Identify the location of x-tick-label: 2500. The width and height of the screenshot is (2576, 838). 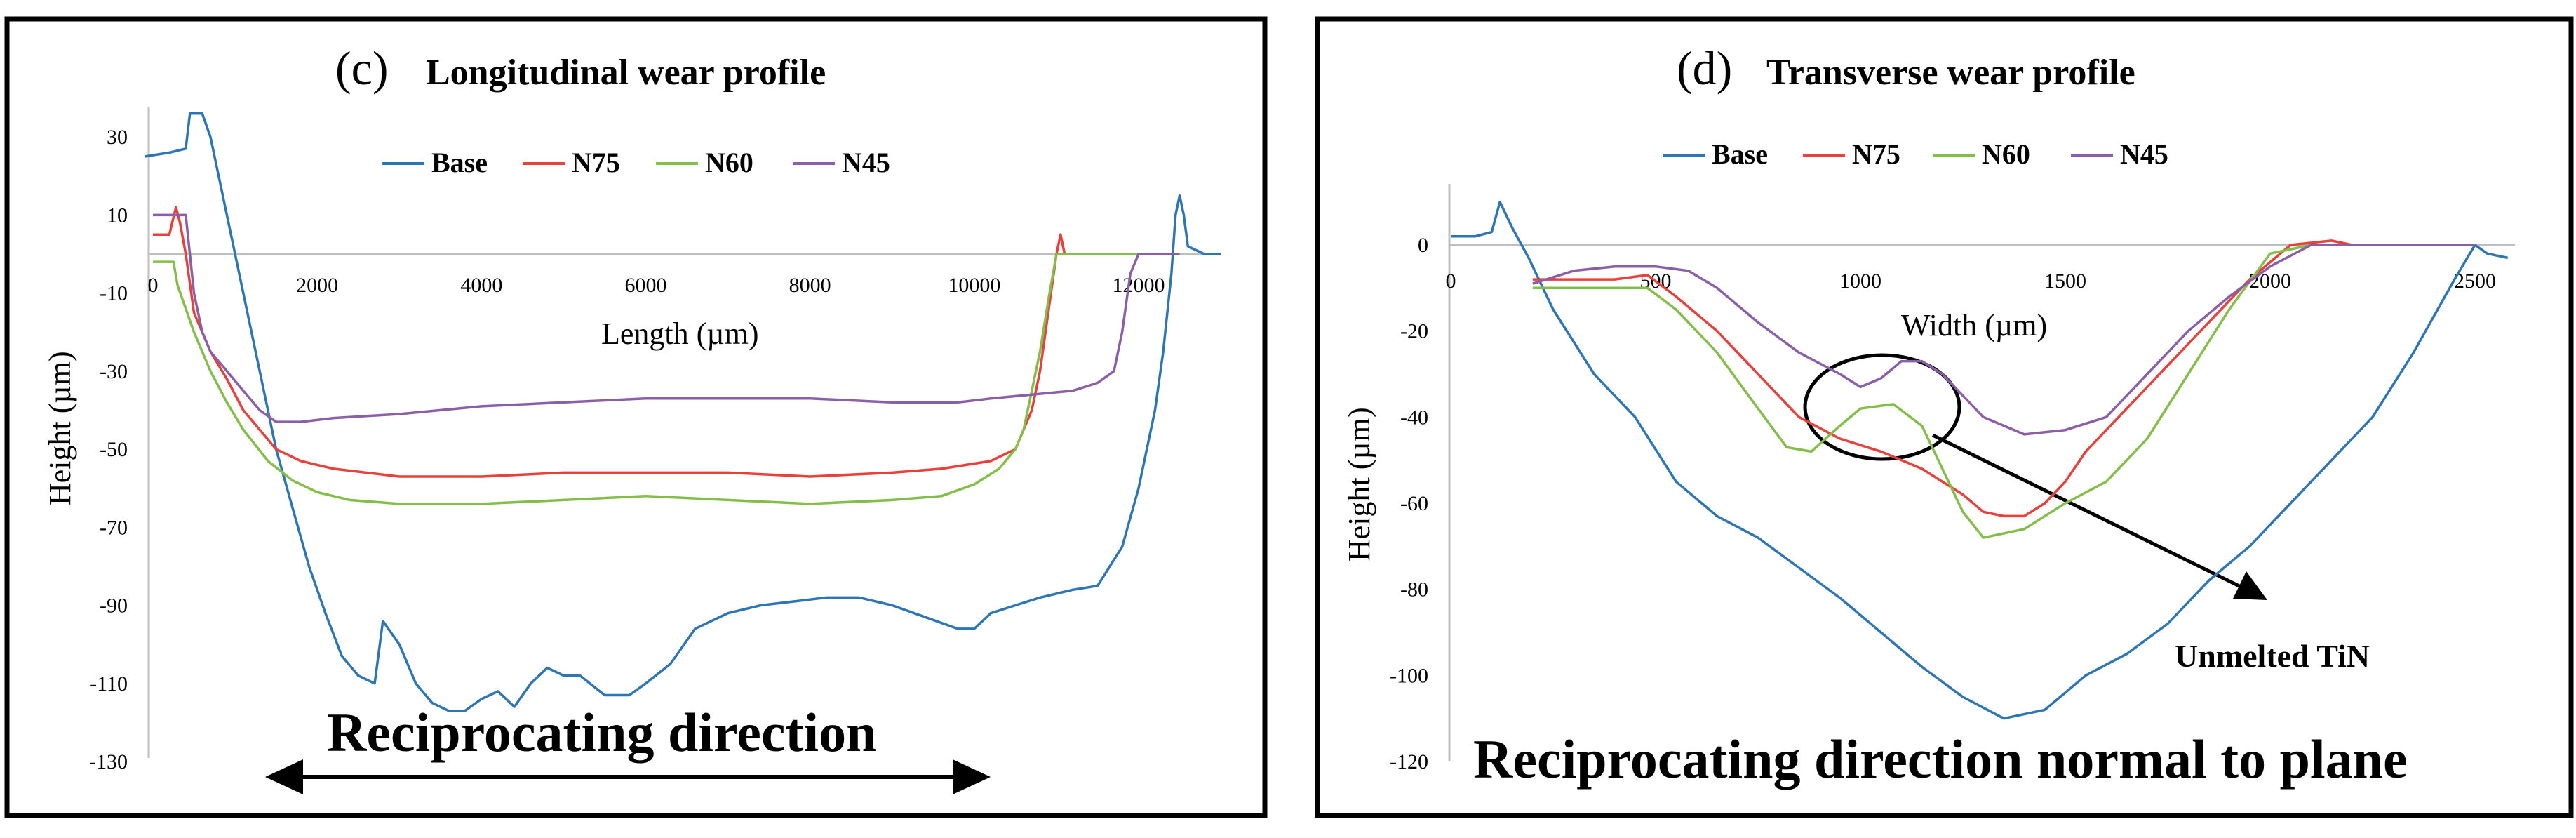
(2475, 281).